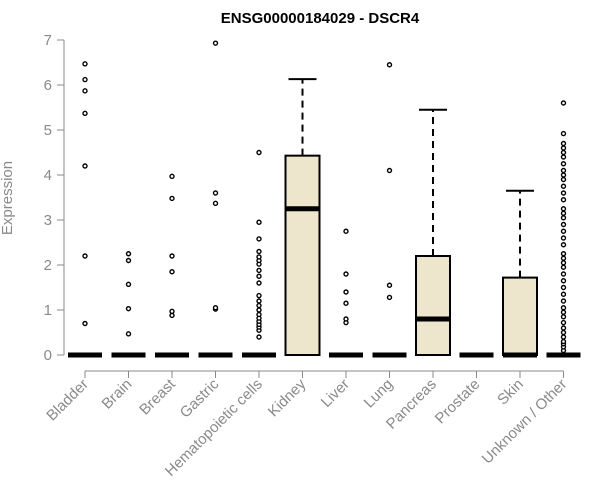  I want to click on x-tick-label: Prostate, so click(458, 402).